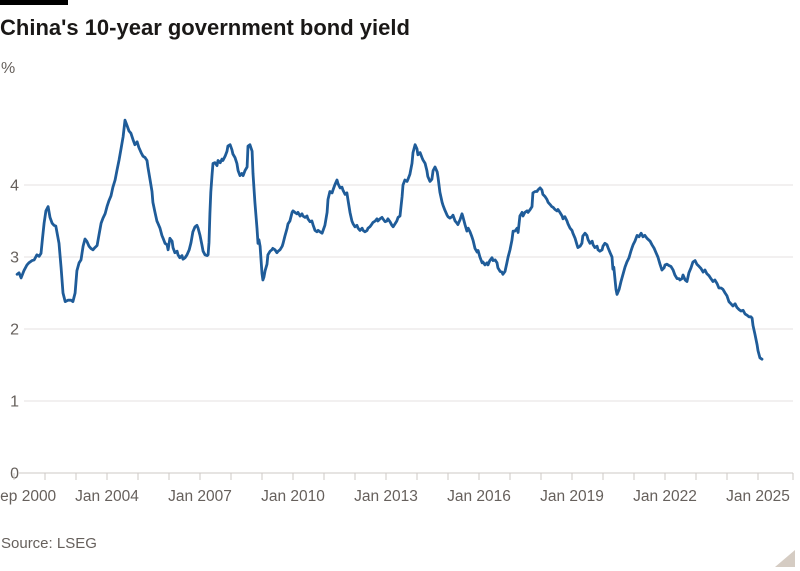 This screenshot has width=800, height=571. What do you see at coordinates (758, 496) in the screenshot?
I see `x-axis-tick-label: Jan 2025` at bounding box center [758, 496].